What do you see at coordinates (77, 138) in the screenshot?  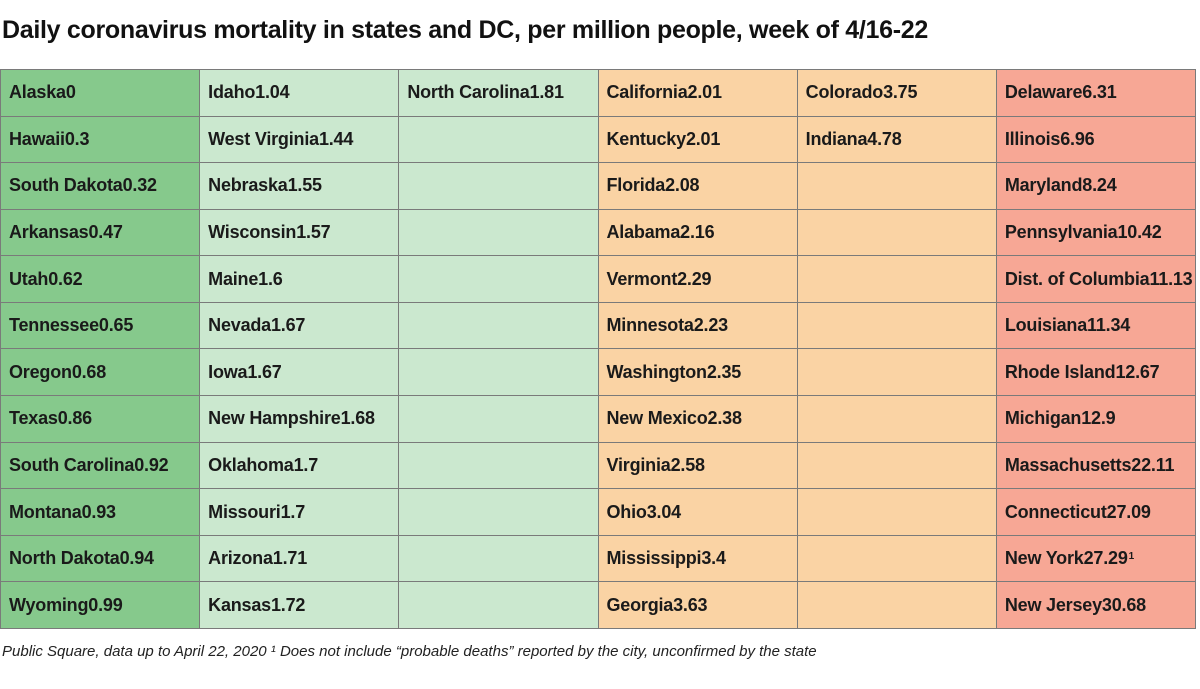 I see `mortality-value: 0.3` at bounding box center [77, 138].